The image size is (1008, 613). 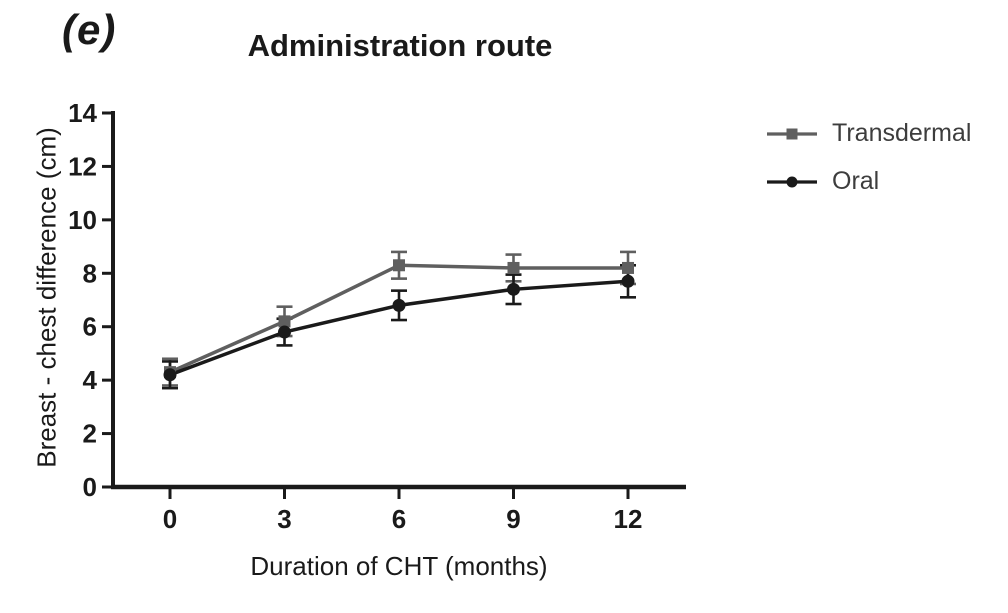 I want to click on y-tick-label: 10, so click(x=82, y=220).